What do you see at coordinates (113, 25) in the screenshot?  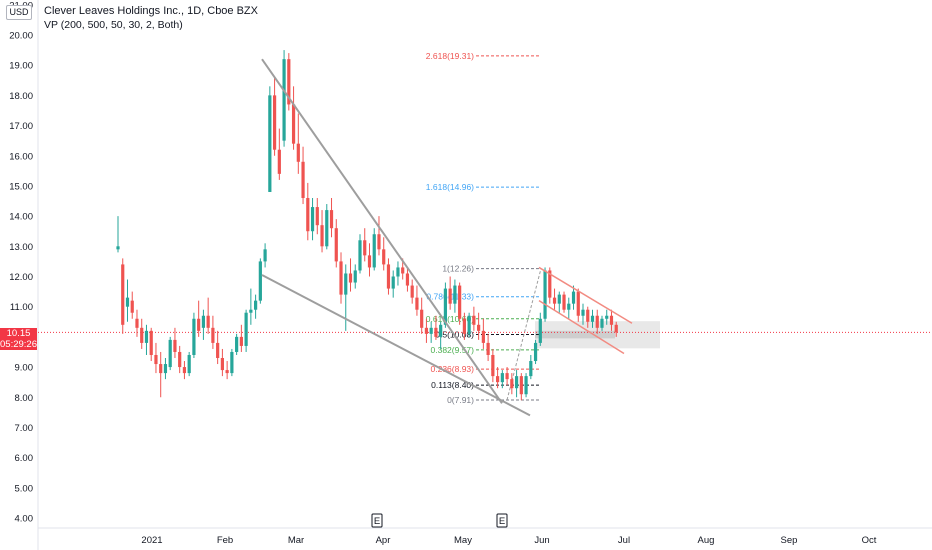 I see `indicator-label: VP (200, 500, 50, 30, 2, Both)` at bounding box center [113, 25].